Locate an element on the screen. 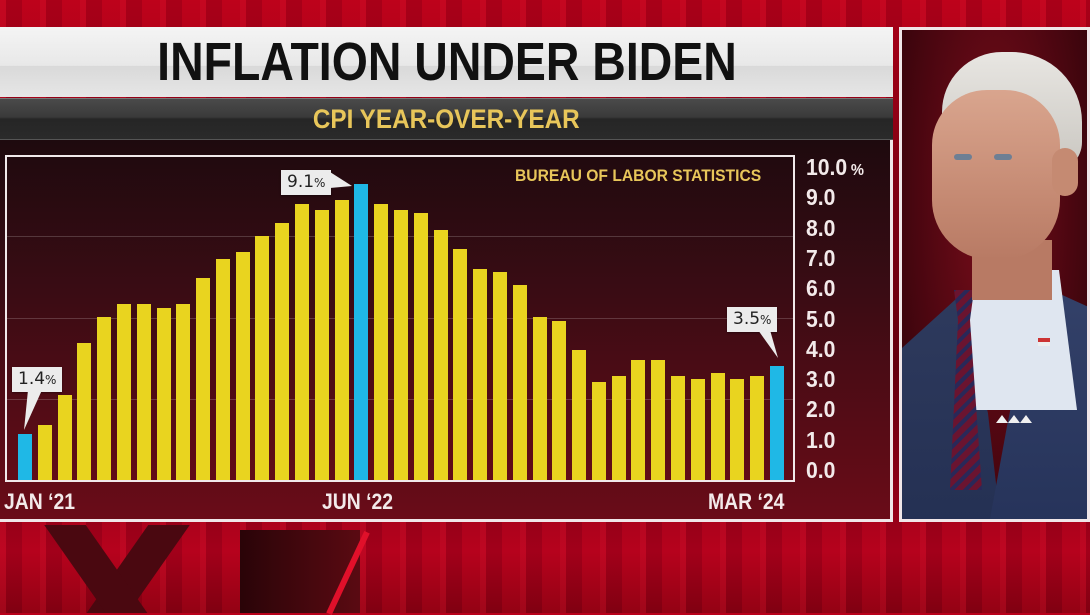 The height and width of the screenshot is (615, 1090). title-bar: INFLATION UNDER BIDEN is located at coordinates (446, 62).